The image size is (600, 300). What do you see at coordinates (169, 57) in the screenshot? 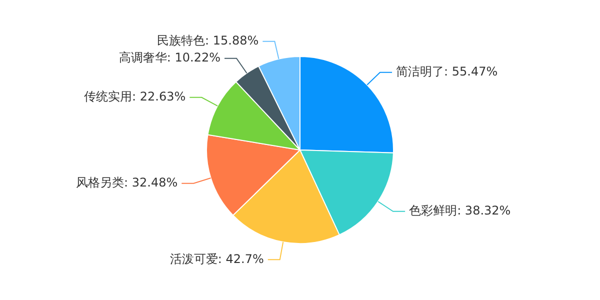
I see `slice-label: 高调奢华: 10.22%` at bounding box center [169, 57].